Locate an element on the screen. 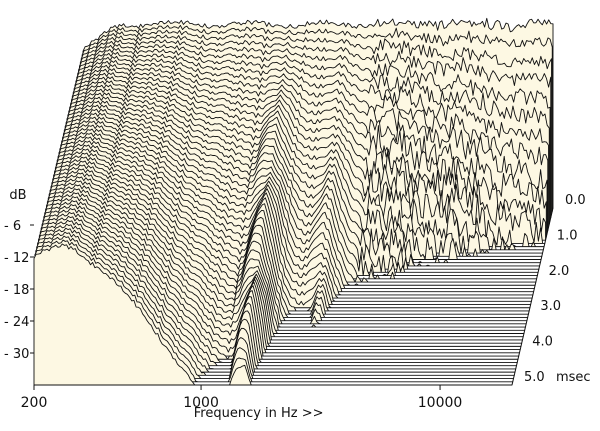 This screenshot has height=431, width=600. z-axis-line is located at coordinates (532, 296).